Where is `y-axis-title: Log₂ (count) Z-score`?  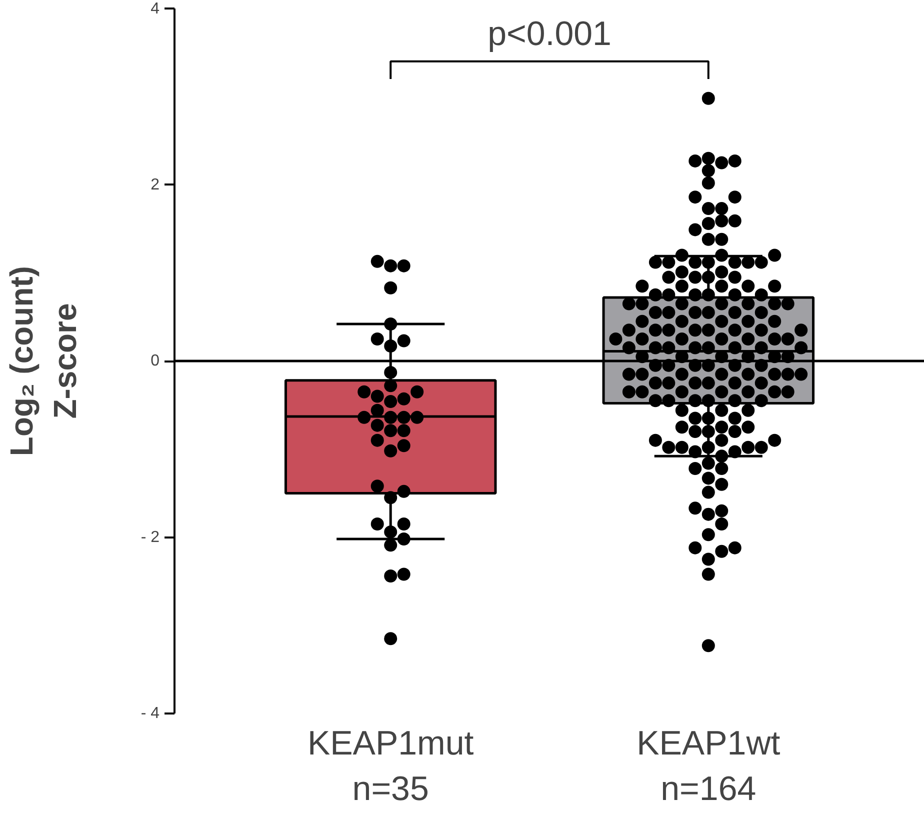
y-axis-title: Log₂ (count) Z-score is located at coordinates (43, 361).